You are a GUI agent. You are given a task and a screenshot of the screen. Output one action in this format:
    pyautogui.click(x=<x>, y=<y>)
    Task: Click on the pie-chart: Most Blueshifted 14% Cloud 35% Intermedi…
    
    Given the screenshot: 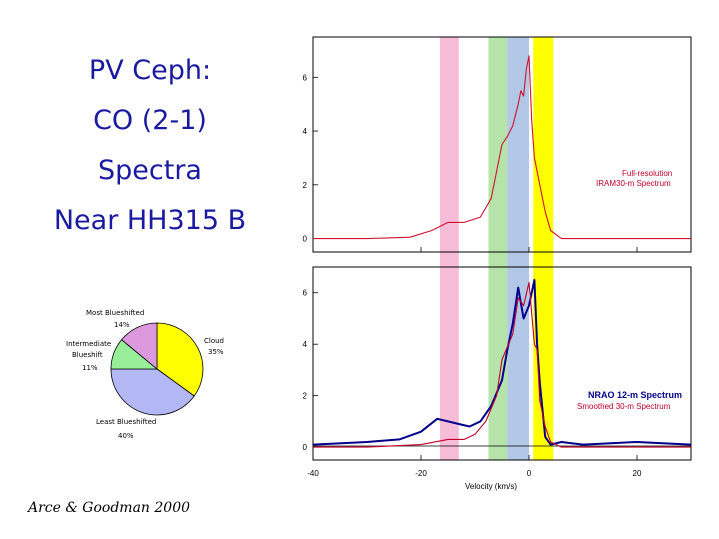 What is the action you would take?
    pyautogui.click(x=145, y=374)
    